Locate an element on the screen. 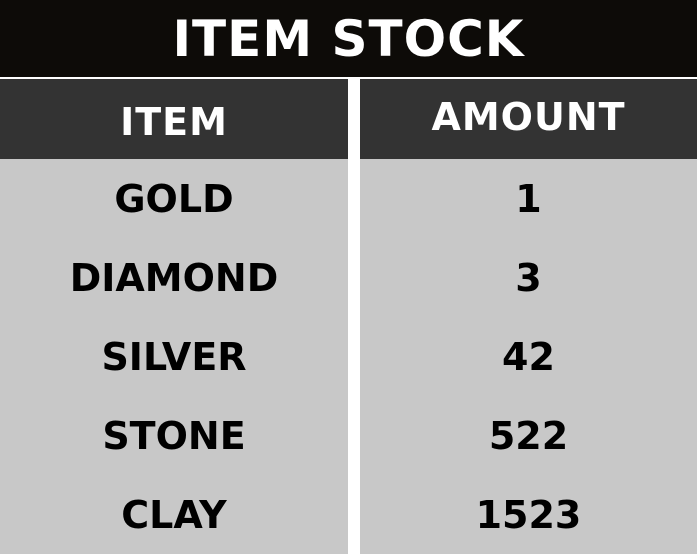  item-column-header: ITEM is located at coordinates (174, 119).